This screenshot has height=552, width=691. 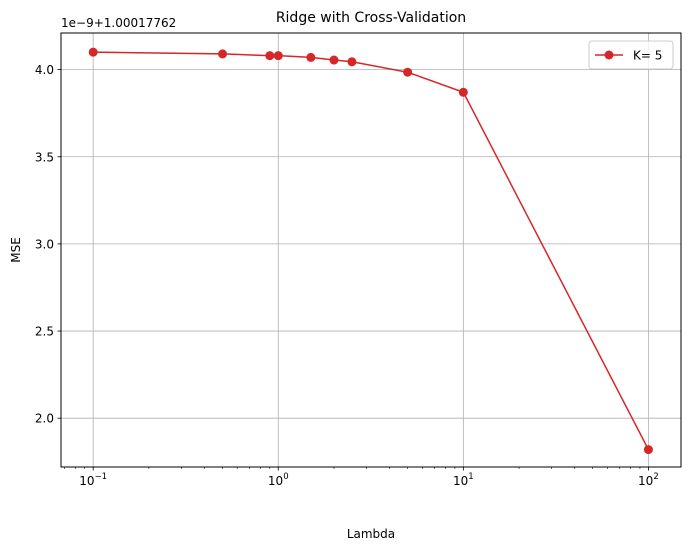 I want to click on y-offset-label: 1e−9+1.00017762, so click(x=118, y=23).